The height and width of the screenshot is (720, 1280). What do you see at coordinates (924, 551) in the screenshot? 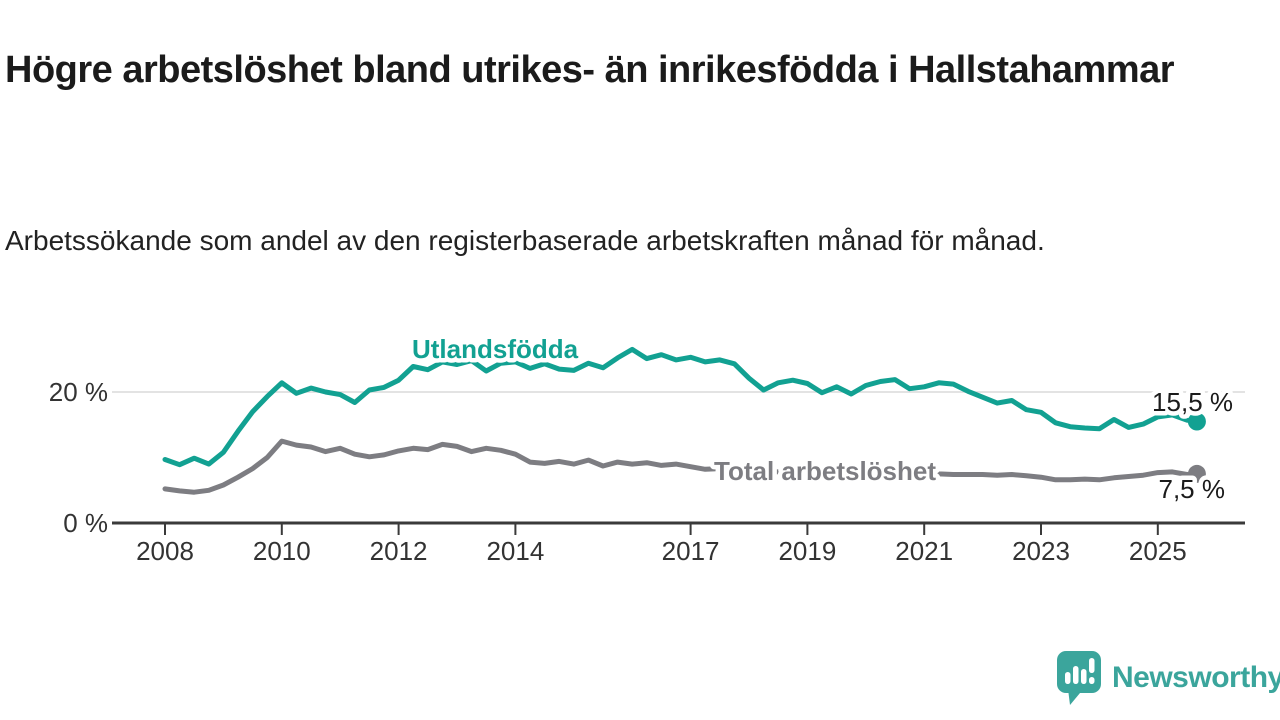
I see `x-tick-label: 2021` at bounding box center [924, 551].